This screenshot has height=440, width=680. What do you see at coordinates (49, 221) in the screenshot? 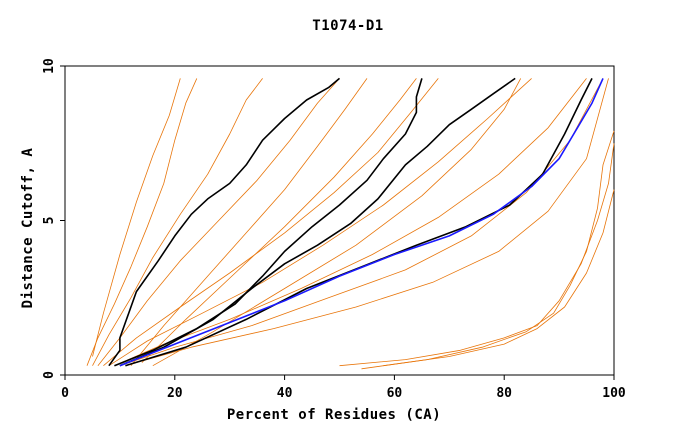
I see `y-tick-label-5: 5` at bounding box center [49, 221].